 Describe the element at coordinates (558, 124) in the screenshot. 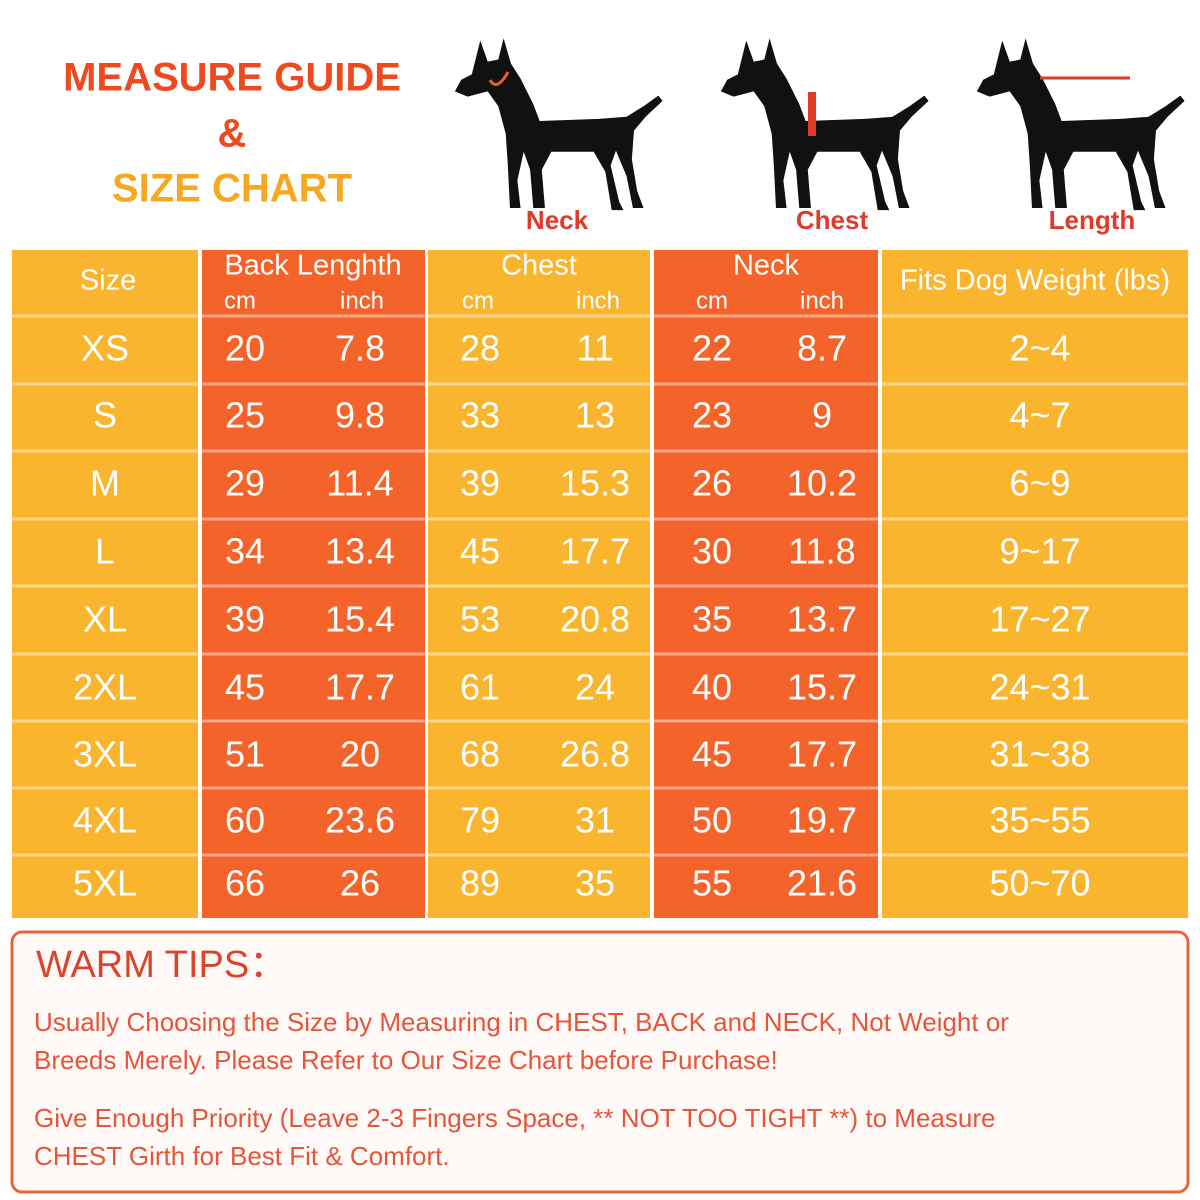

I see `dog-neck` at that location.